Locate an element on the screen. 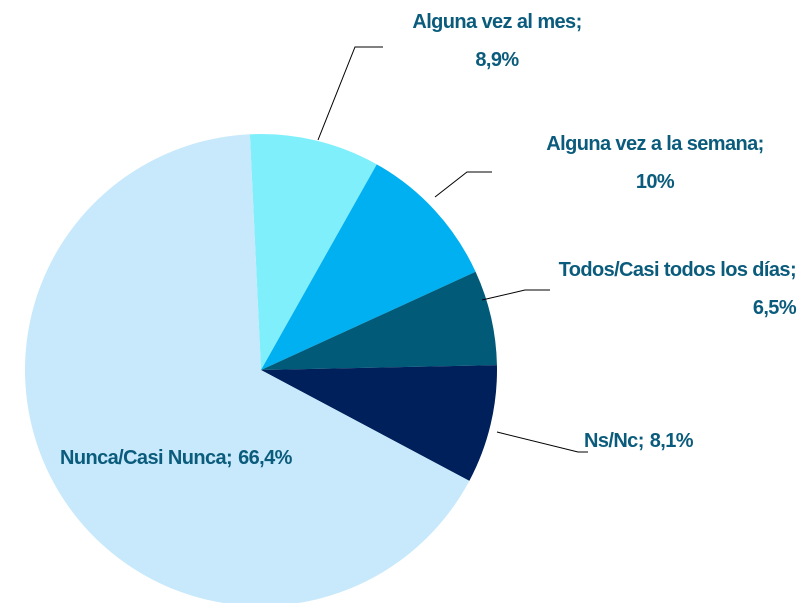 Image resolution: width=800 pixels, height=603 pixels. value-label: 8,9% is located at coordinates (497, 60).